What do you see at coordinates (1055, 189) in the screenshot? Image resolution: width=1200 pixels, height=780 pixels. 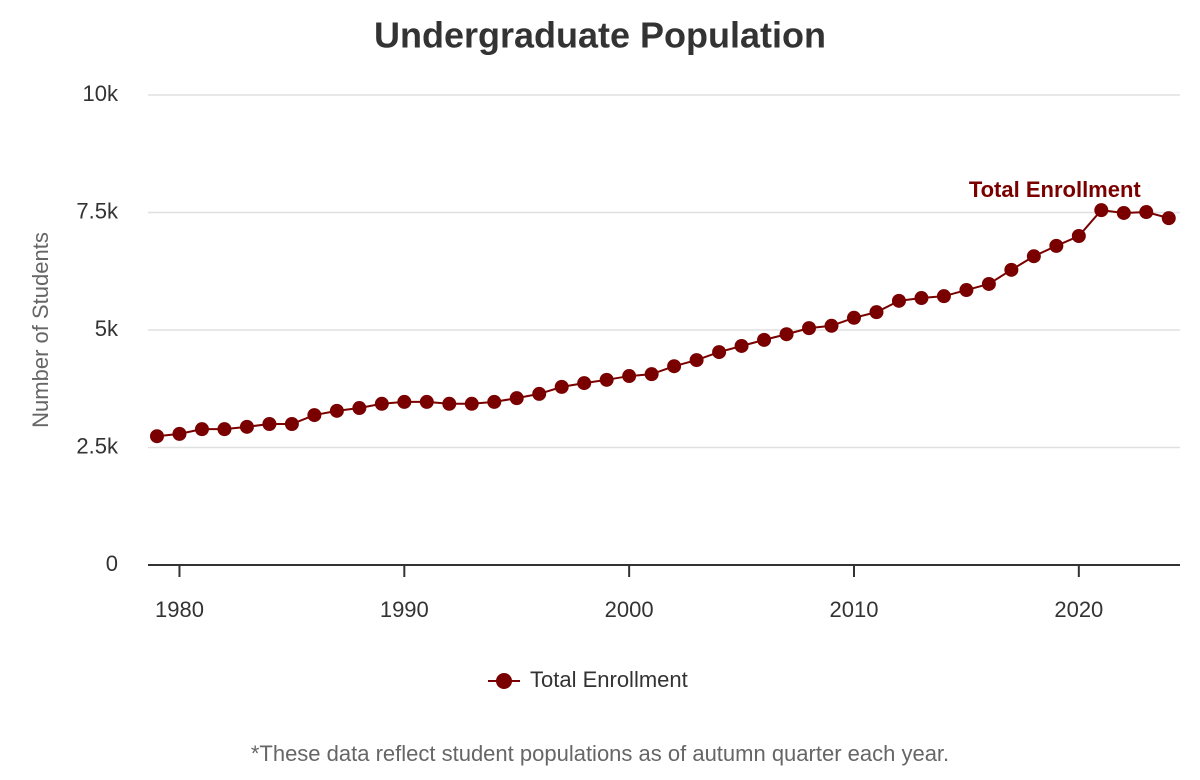 I see `series-label: Total Enrollment` at bounding box center [1055, 189].